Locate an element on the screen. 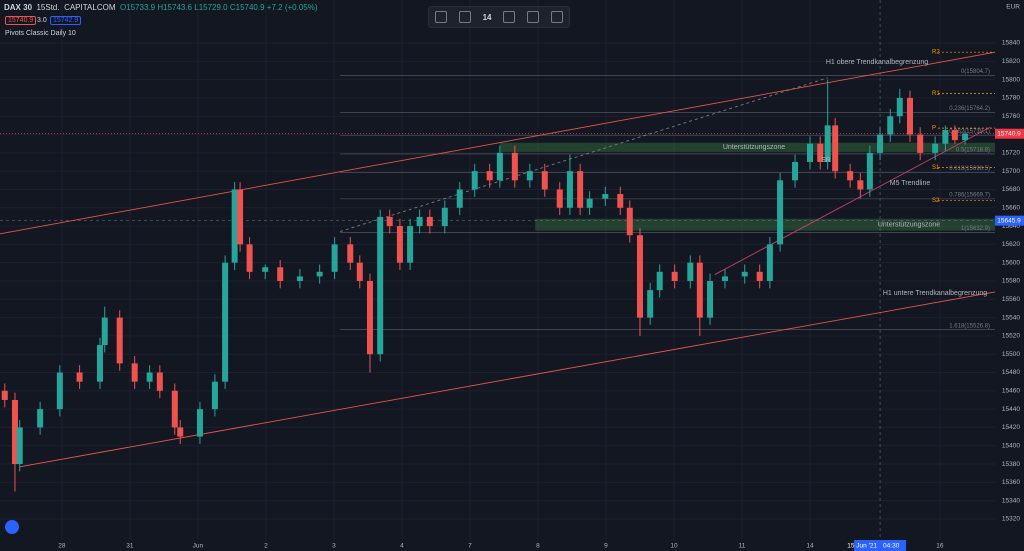 The image size is (1024, 551). cursor-date: 15 Jun '21 is located at coordinates (862, 546).